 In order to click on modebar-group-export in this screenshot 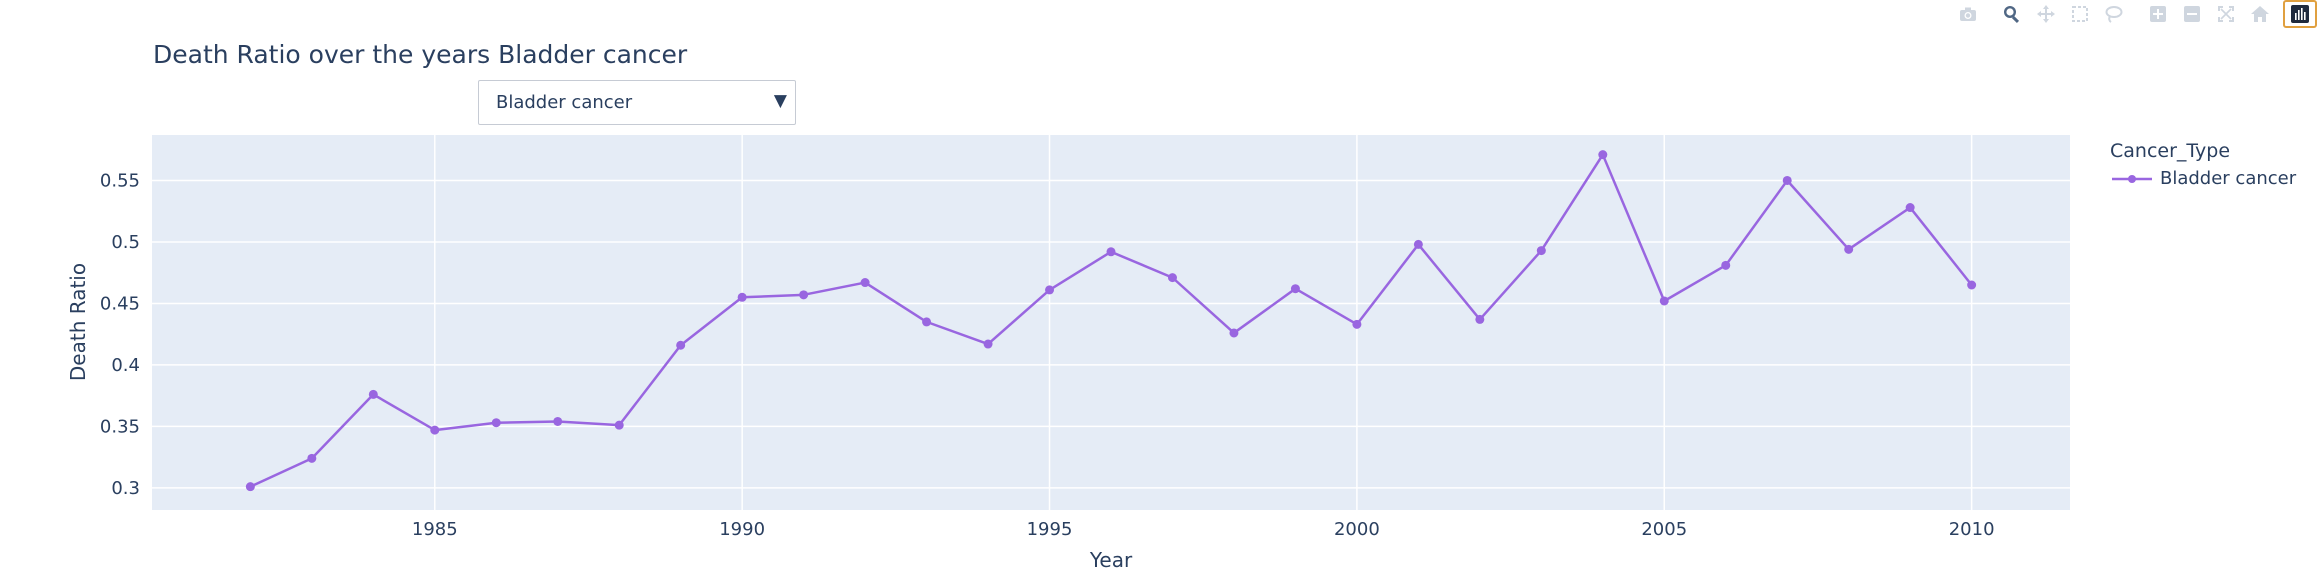, I will do `click(1968, 14)`.